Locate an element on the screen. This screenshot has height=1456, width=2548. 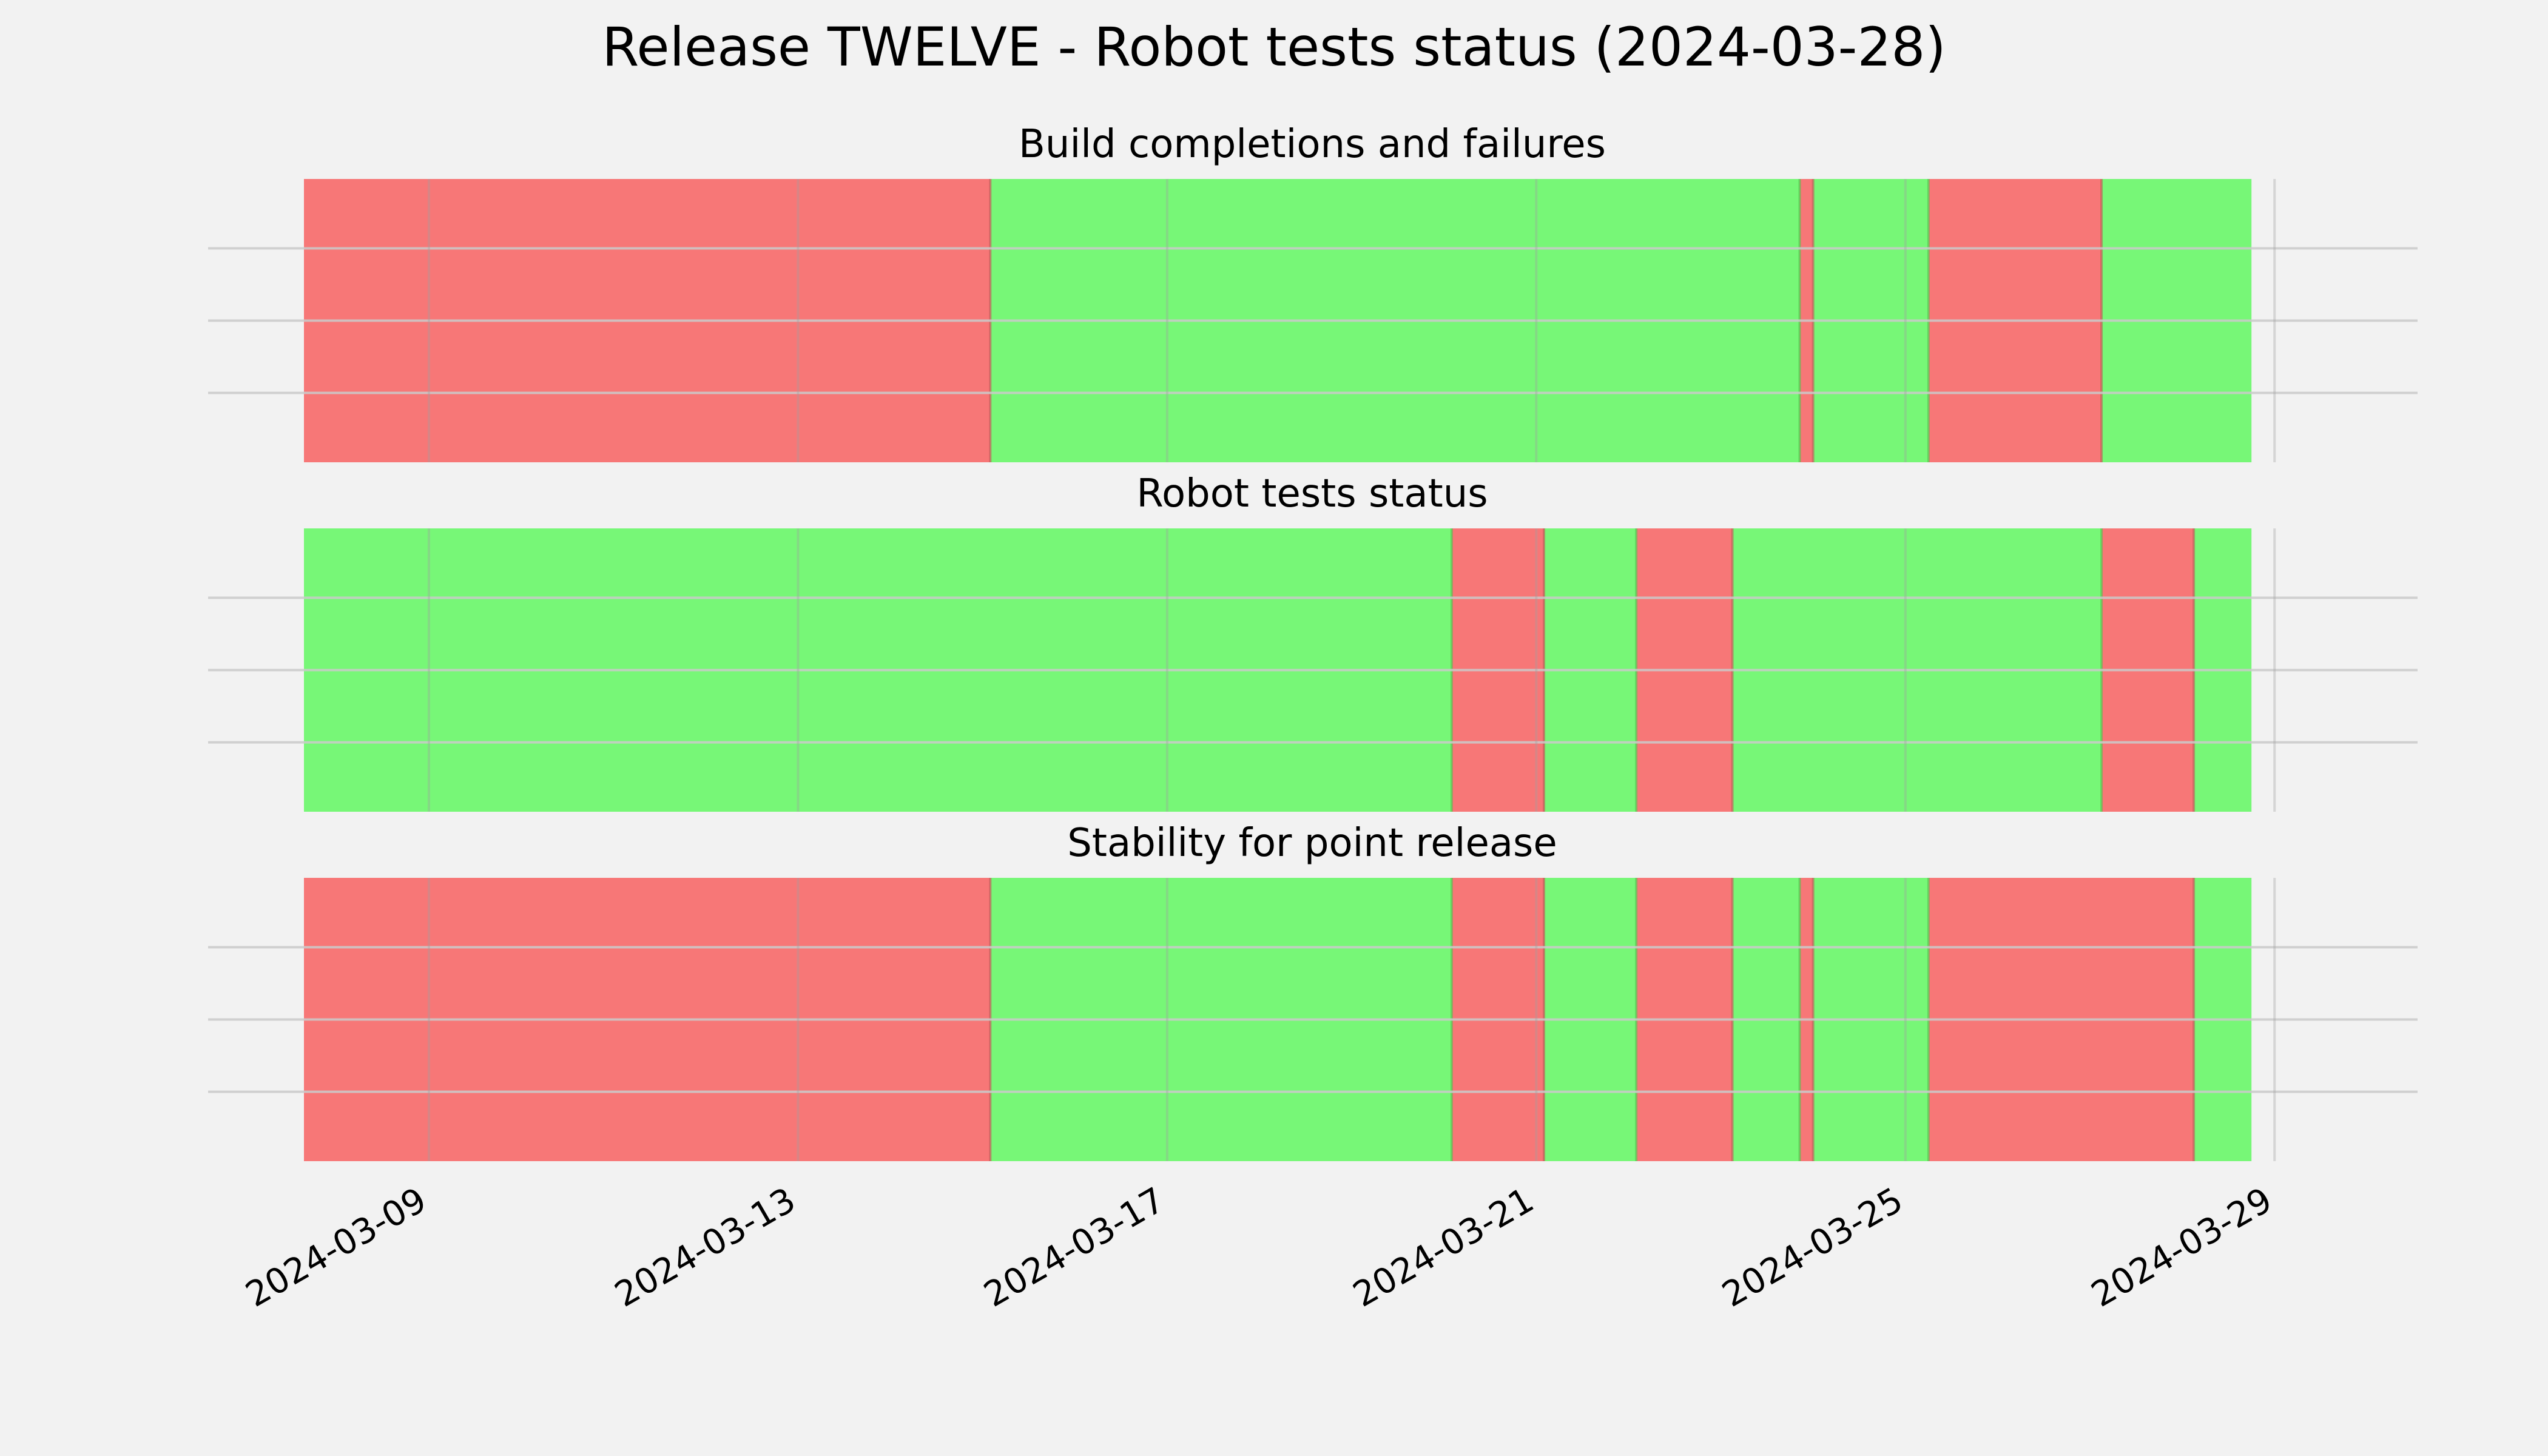
x-tick-label: 2024-03-17 is located at coordinates (1074, 1247).